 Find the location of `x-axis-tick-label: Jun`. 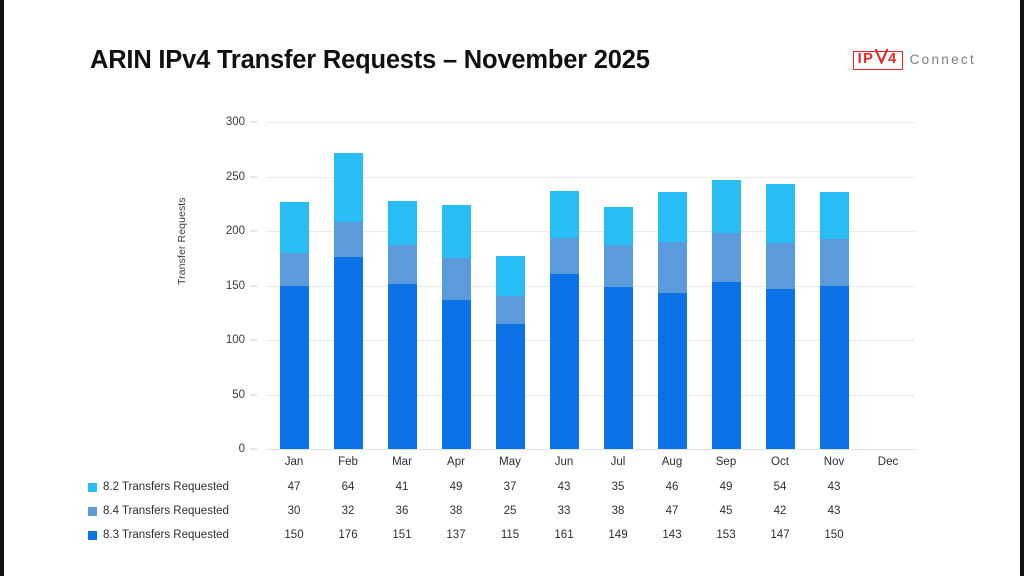

x-axis-tick-label: Jun is located at coordinates (564, 462).